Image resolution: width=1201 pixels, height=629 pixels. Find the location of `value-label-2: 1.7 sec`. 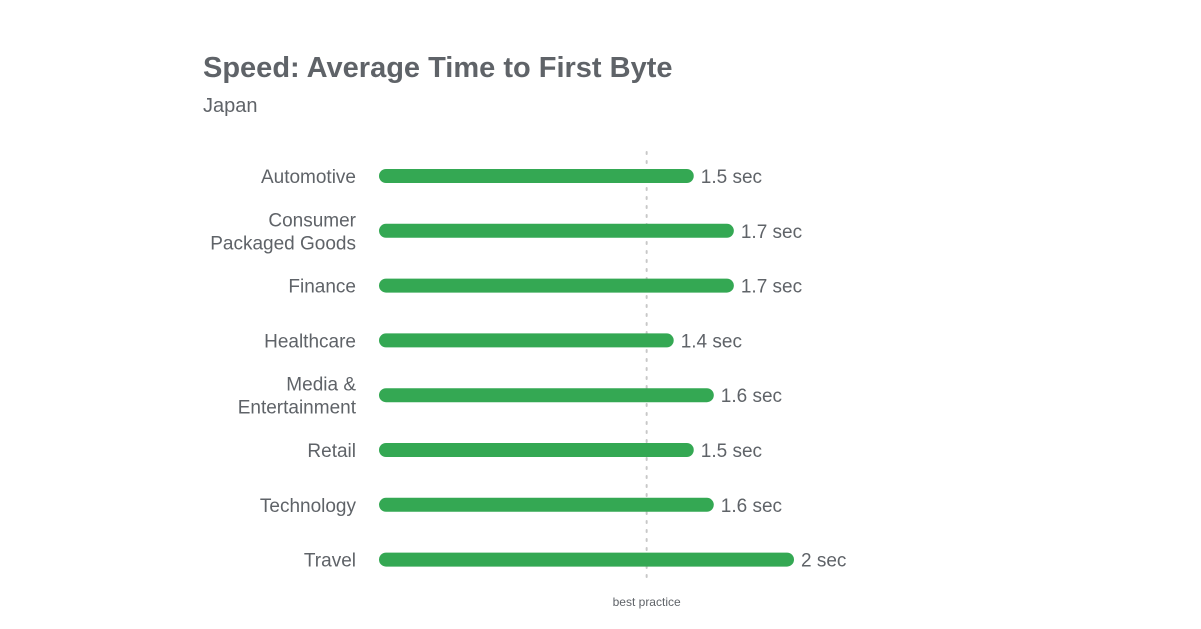

value-label-2: 1.7 sec is located at coordinates (771, 287).